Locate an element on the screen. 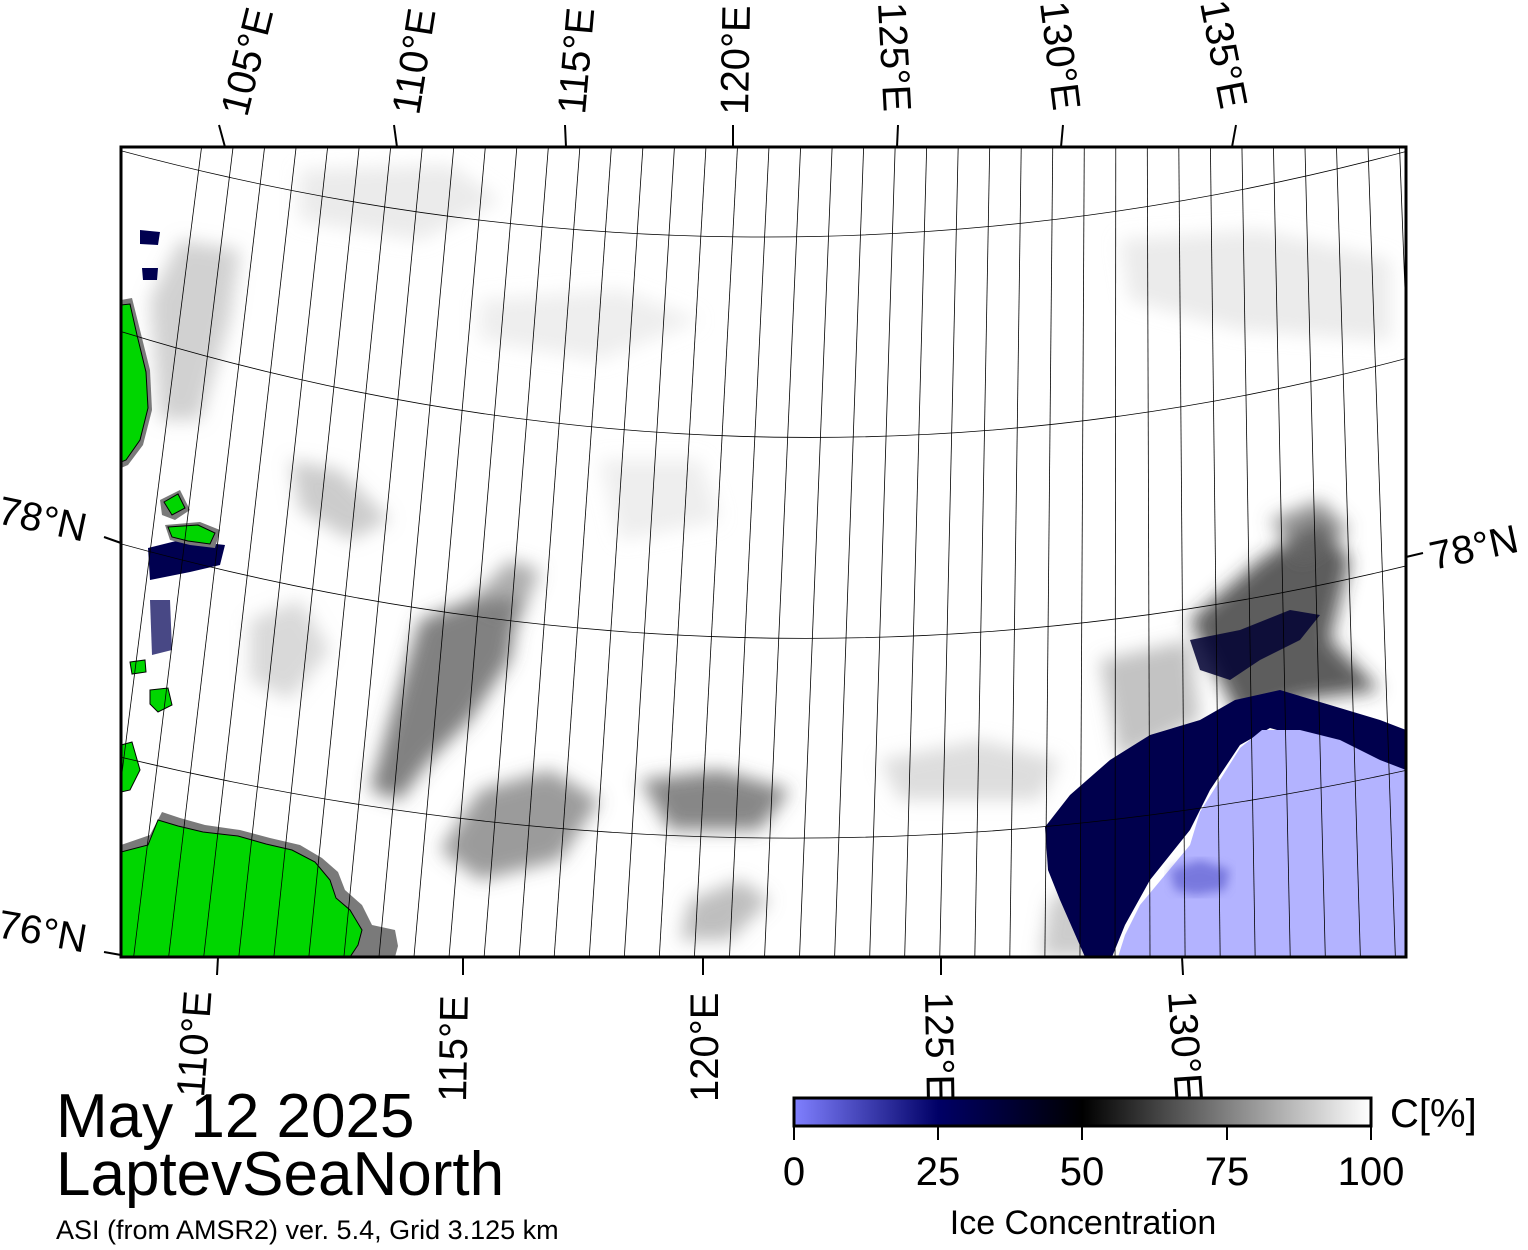  colorbar-label: Ice Concentration is located at coordinates (1083, 1223).